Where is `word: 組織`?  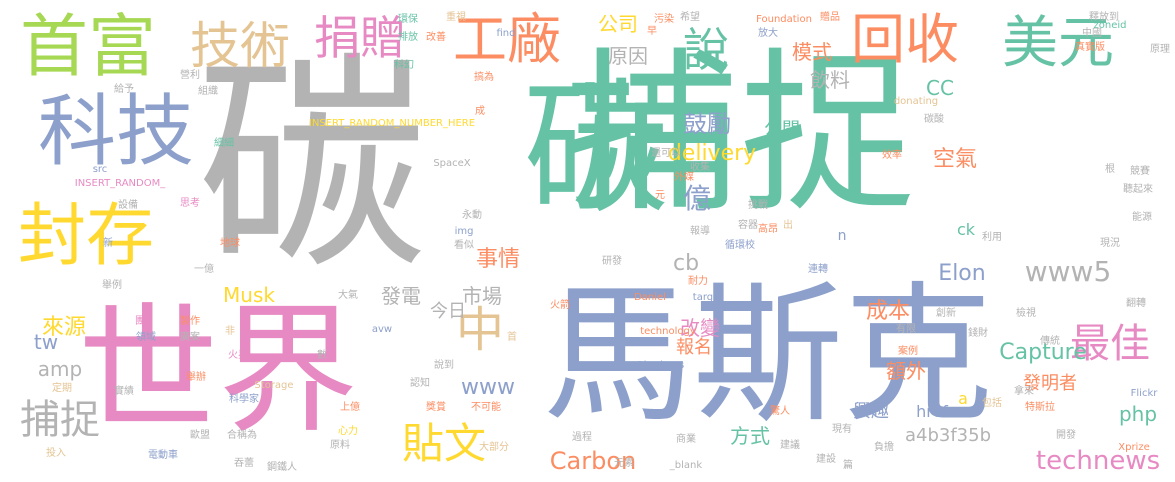
word: 組織 is located at coordinates (208, 91).